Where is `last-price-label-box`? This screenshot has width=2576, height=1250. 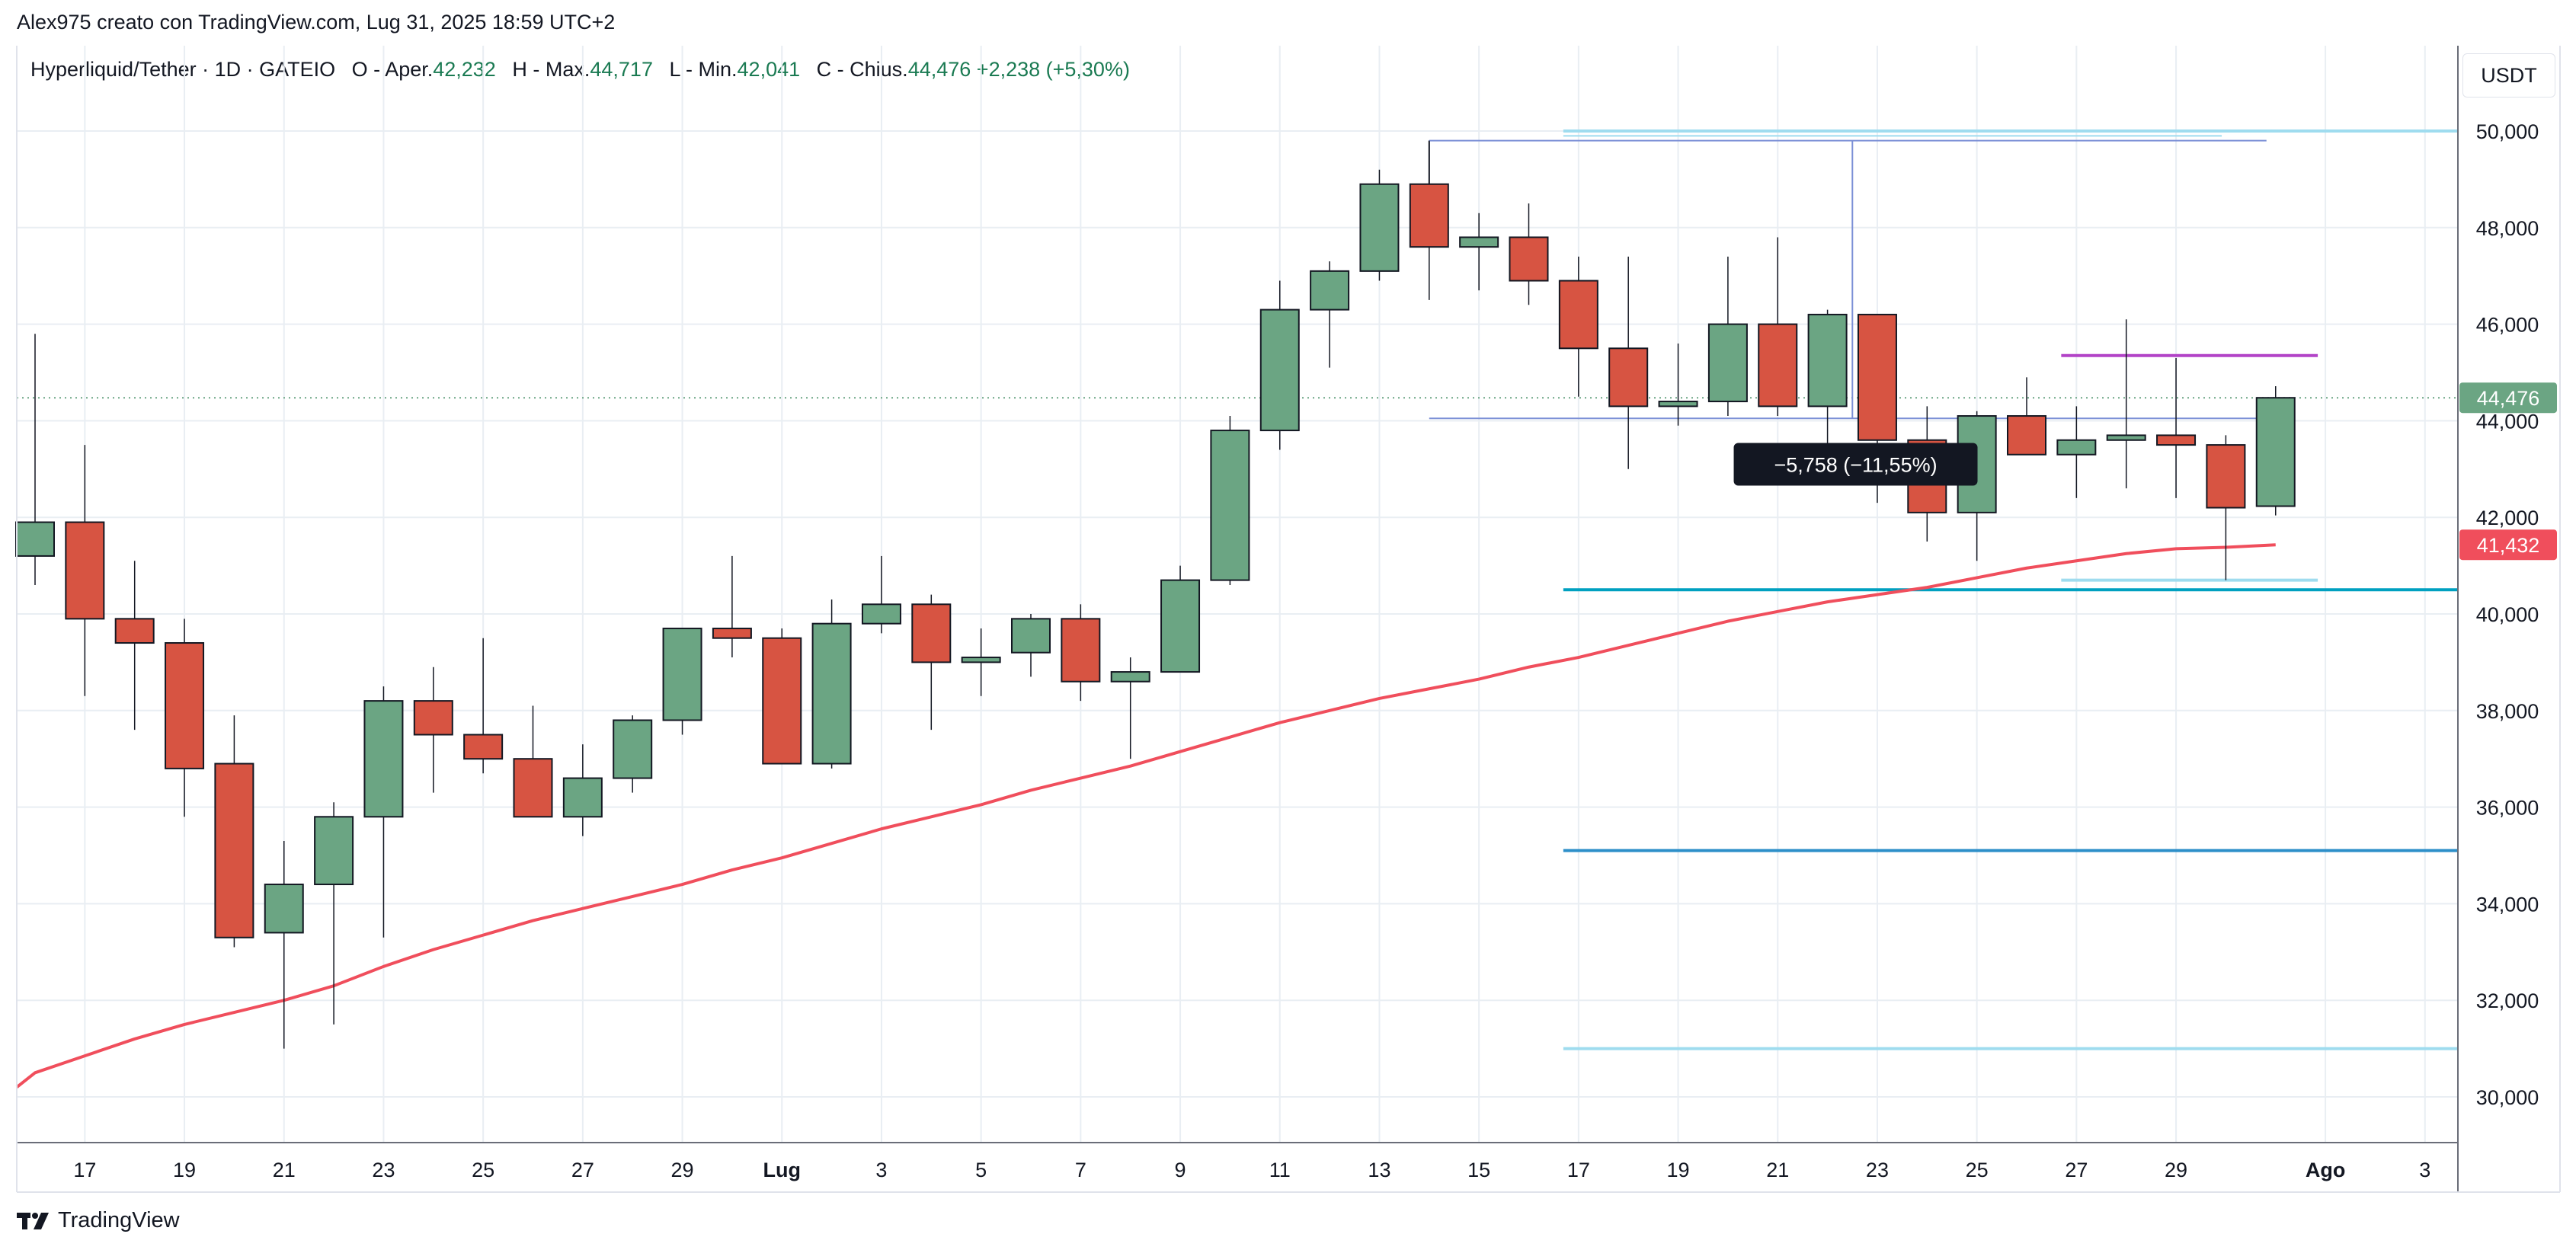 last-price-label-box is located at coordinates (2508, 398).